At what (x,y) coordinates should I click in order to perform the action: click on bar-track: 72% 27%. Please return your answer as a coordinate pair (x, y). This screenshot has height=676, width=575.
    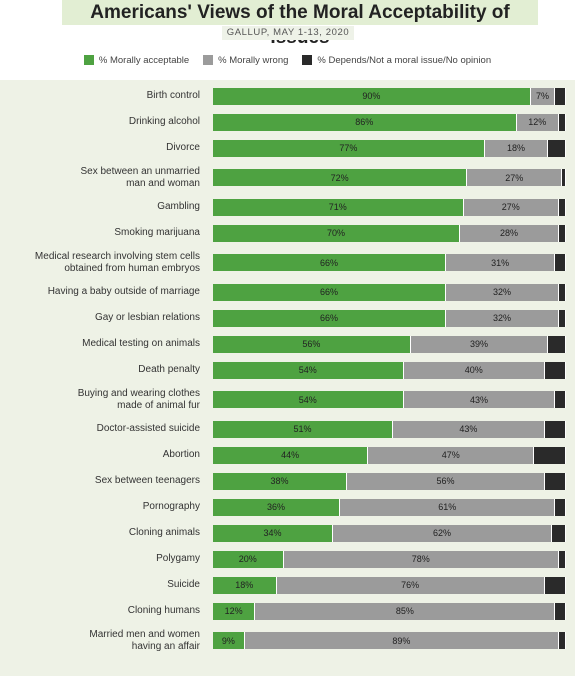
    Looking at the image, I should click on (389, 177).